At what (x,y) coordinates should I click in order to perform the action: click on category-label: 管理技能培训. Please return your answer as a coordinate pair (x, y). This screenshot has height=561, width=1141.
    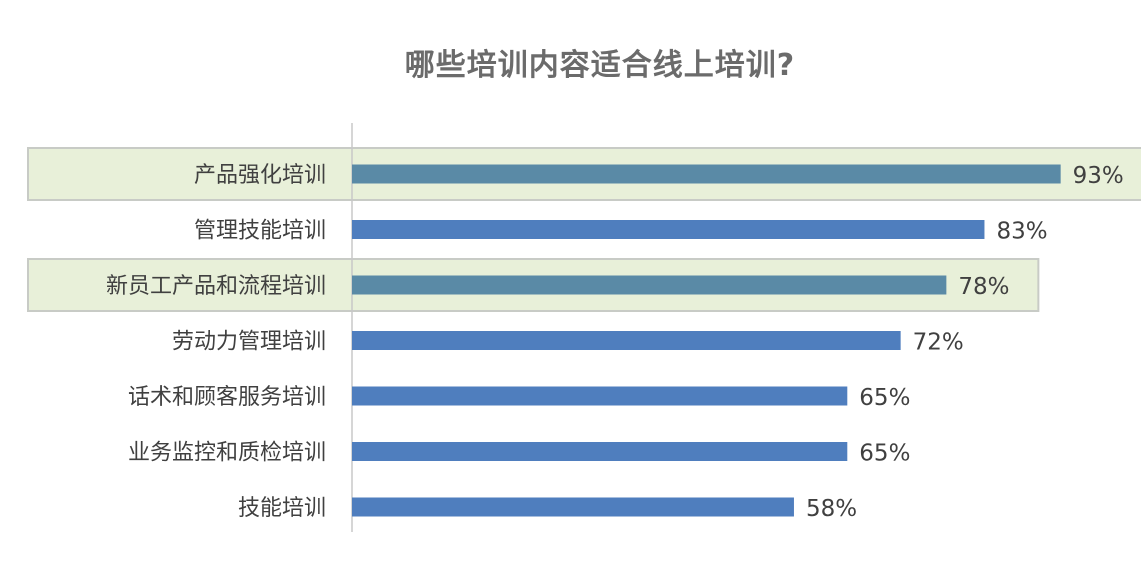
    Looking at the image, I should click on (260, 231).